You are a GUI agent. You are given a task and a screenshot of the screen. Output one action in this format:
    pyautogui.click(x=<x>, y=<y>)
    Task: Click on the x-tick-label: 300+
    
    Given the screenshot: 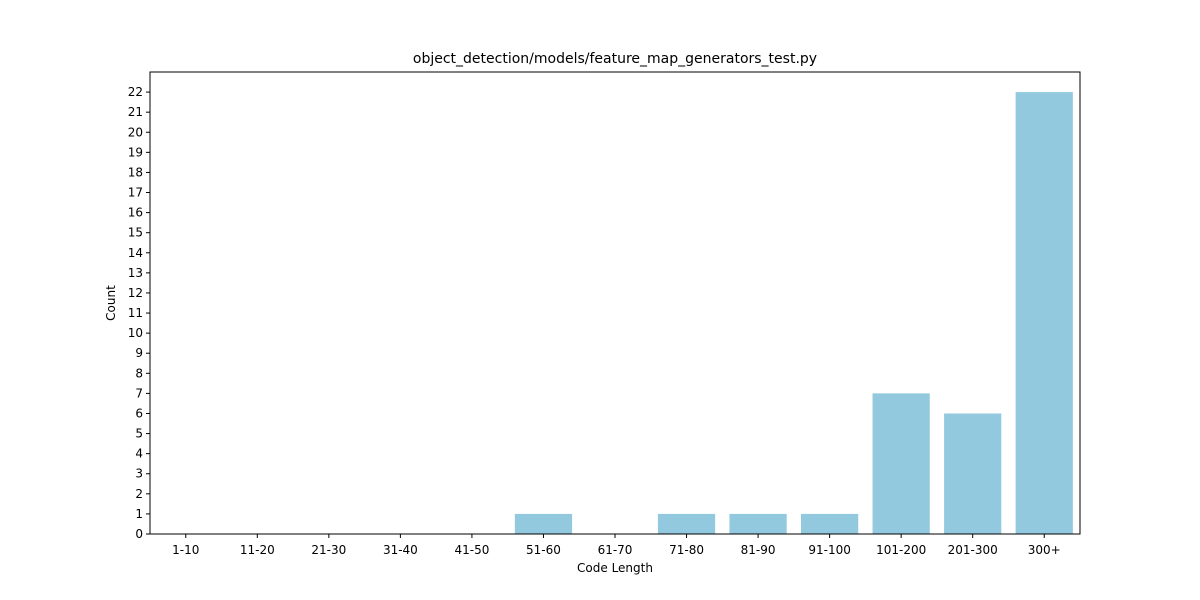 What is the action you would take?
    pyautogui.click(x=1044, y=550)
    